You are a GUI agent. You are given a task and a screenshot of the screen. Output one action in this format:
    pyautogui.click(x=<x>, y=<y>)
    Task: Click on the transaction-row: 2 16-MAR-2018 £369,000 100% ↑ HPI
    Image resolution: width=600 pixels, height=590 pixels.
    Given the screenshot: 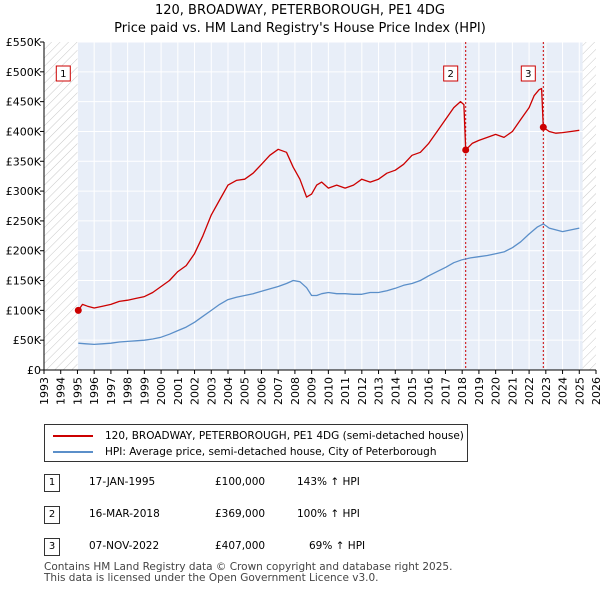 What is the action you would take?
    pyautogui.click(x=244, y=515)
    